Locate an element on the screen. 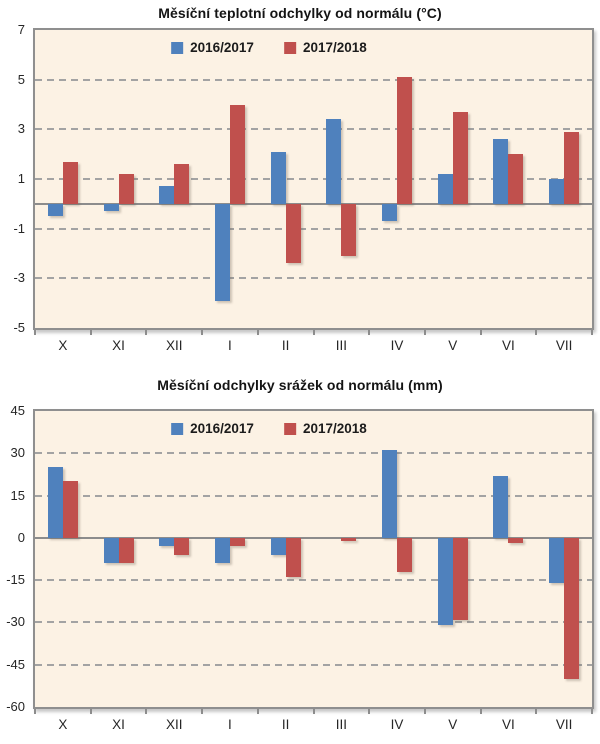  x-axis-labels: X XI XII I II III IV V VI VII is located at coordinates (313, 724).